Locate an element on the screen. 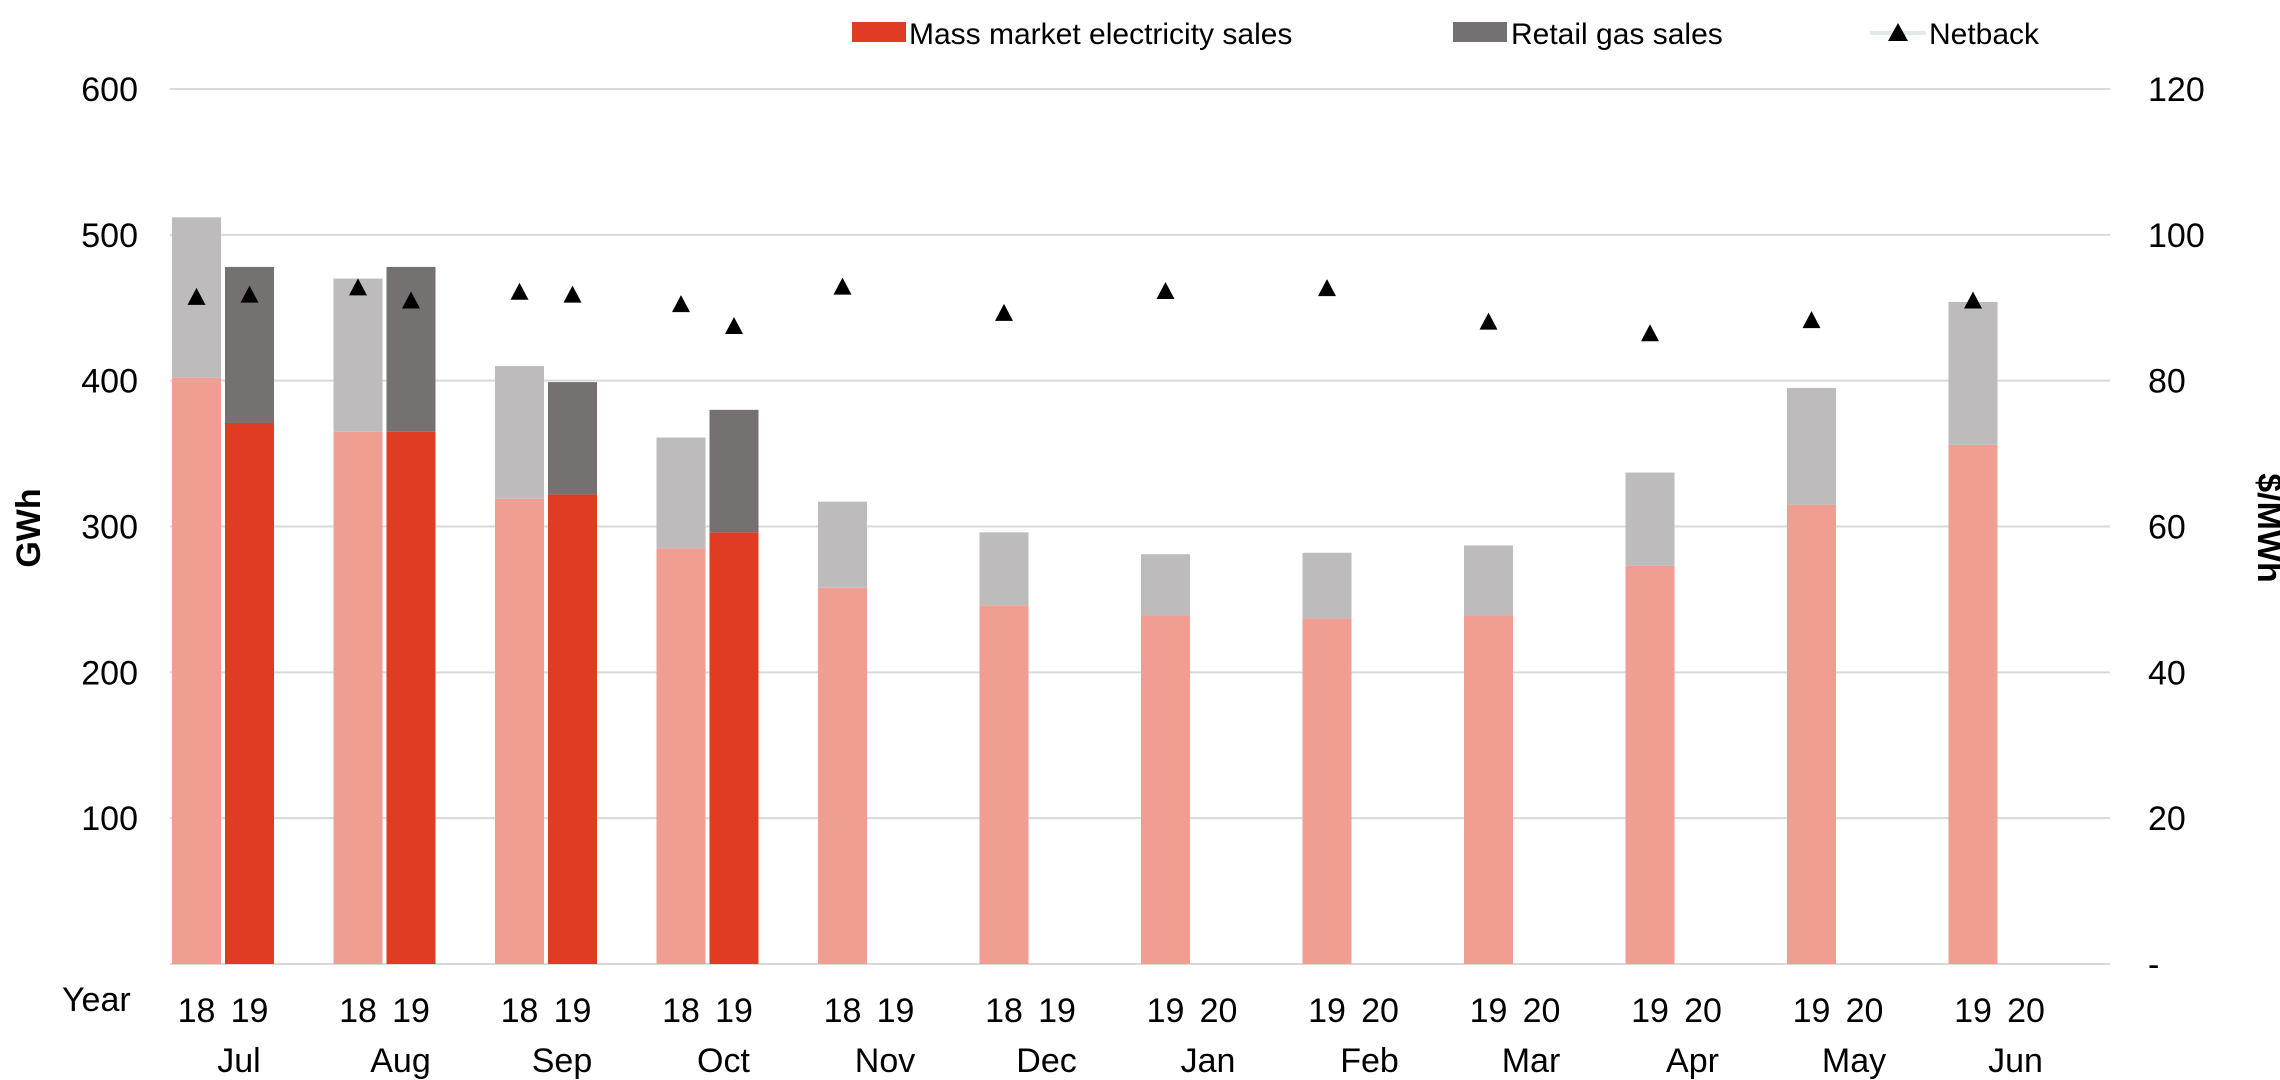  month-tick-label: Jan is located at coordinates (1208, 1061).